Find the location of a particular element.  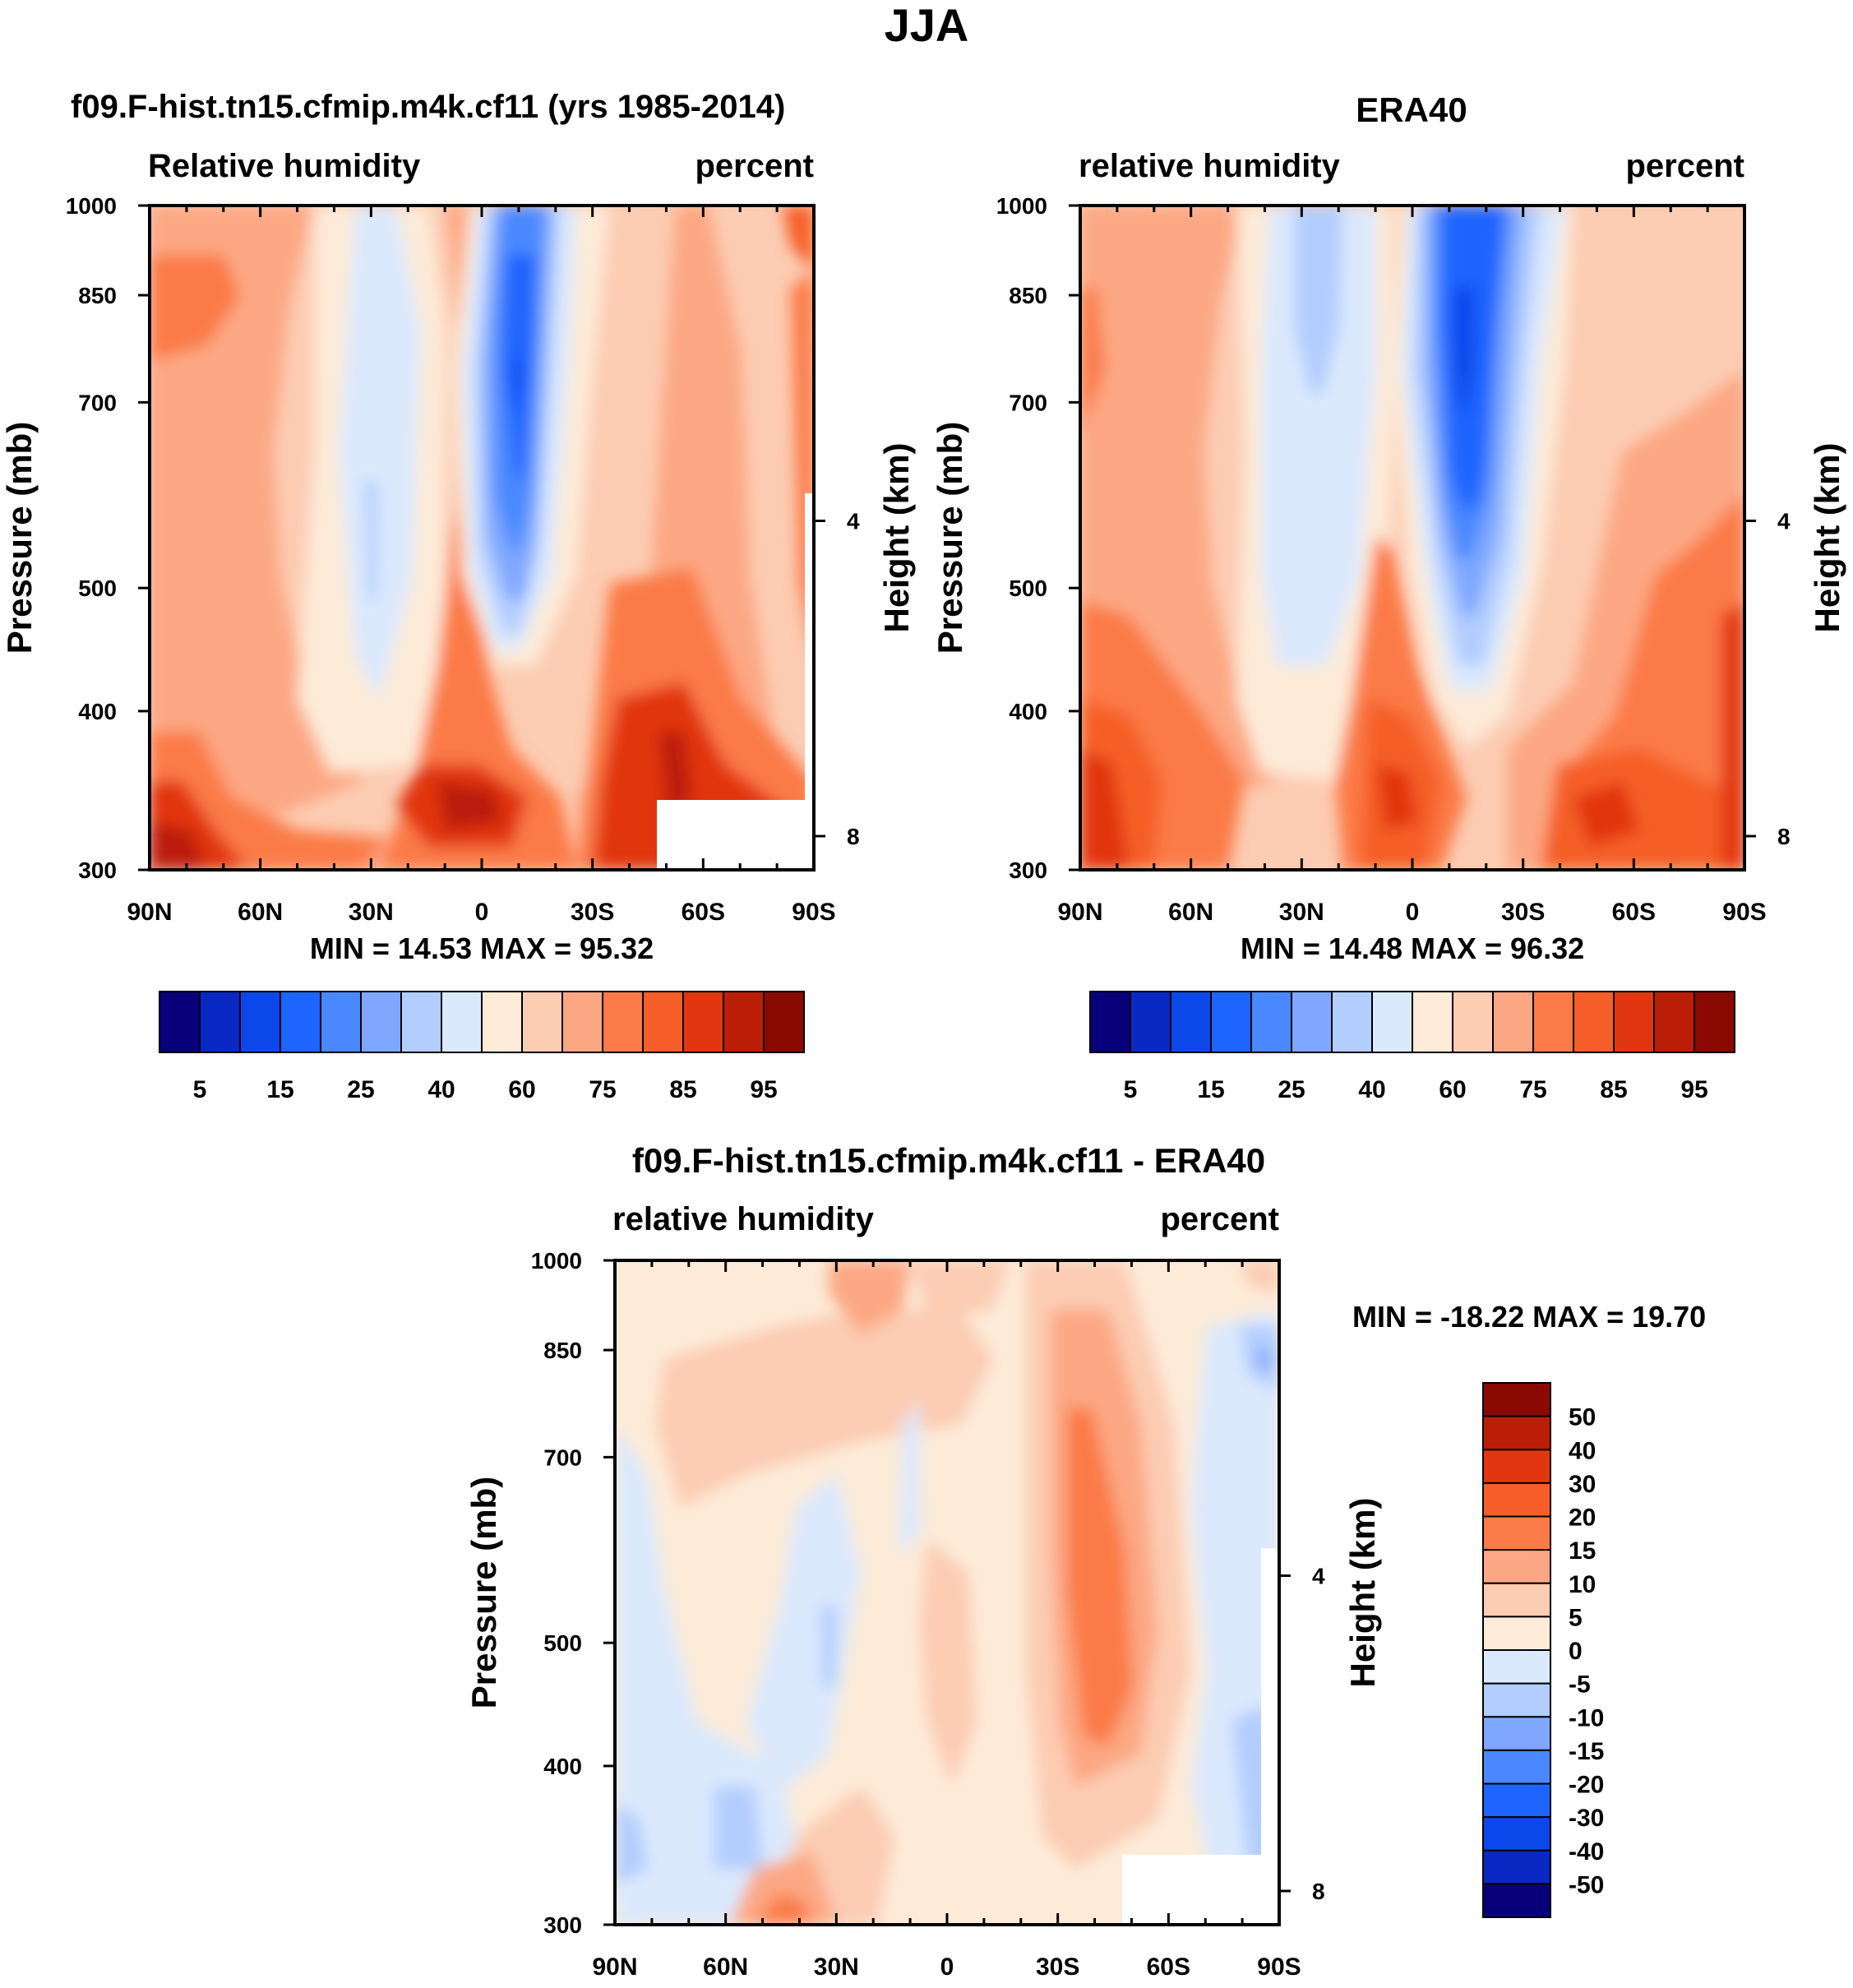

obs-colorbar-label: 5 is located at coordinates (1131, 1089).